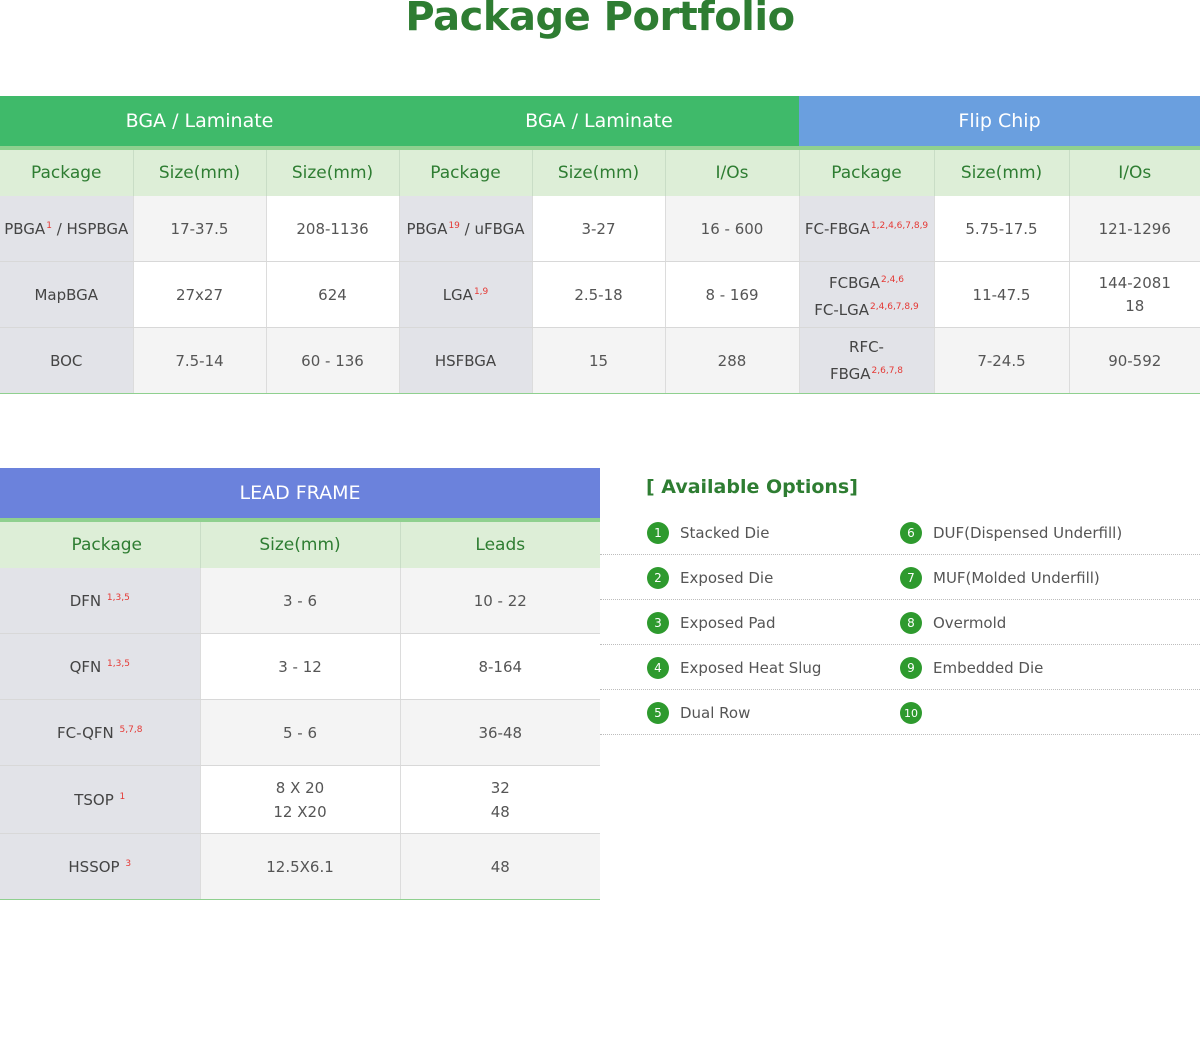 The image size is (1200, 1058). I want to click on number-badge-icon: 4, so click(658, 668).